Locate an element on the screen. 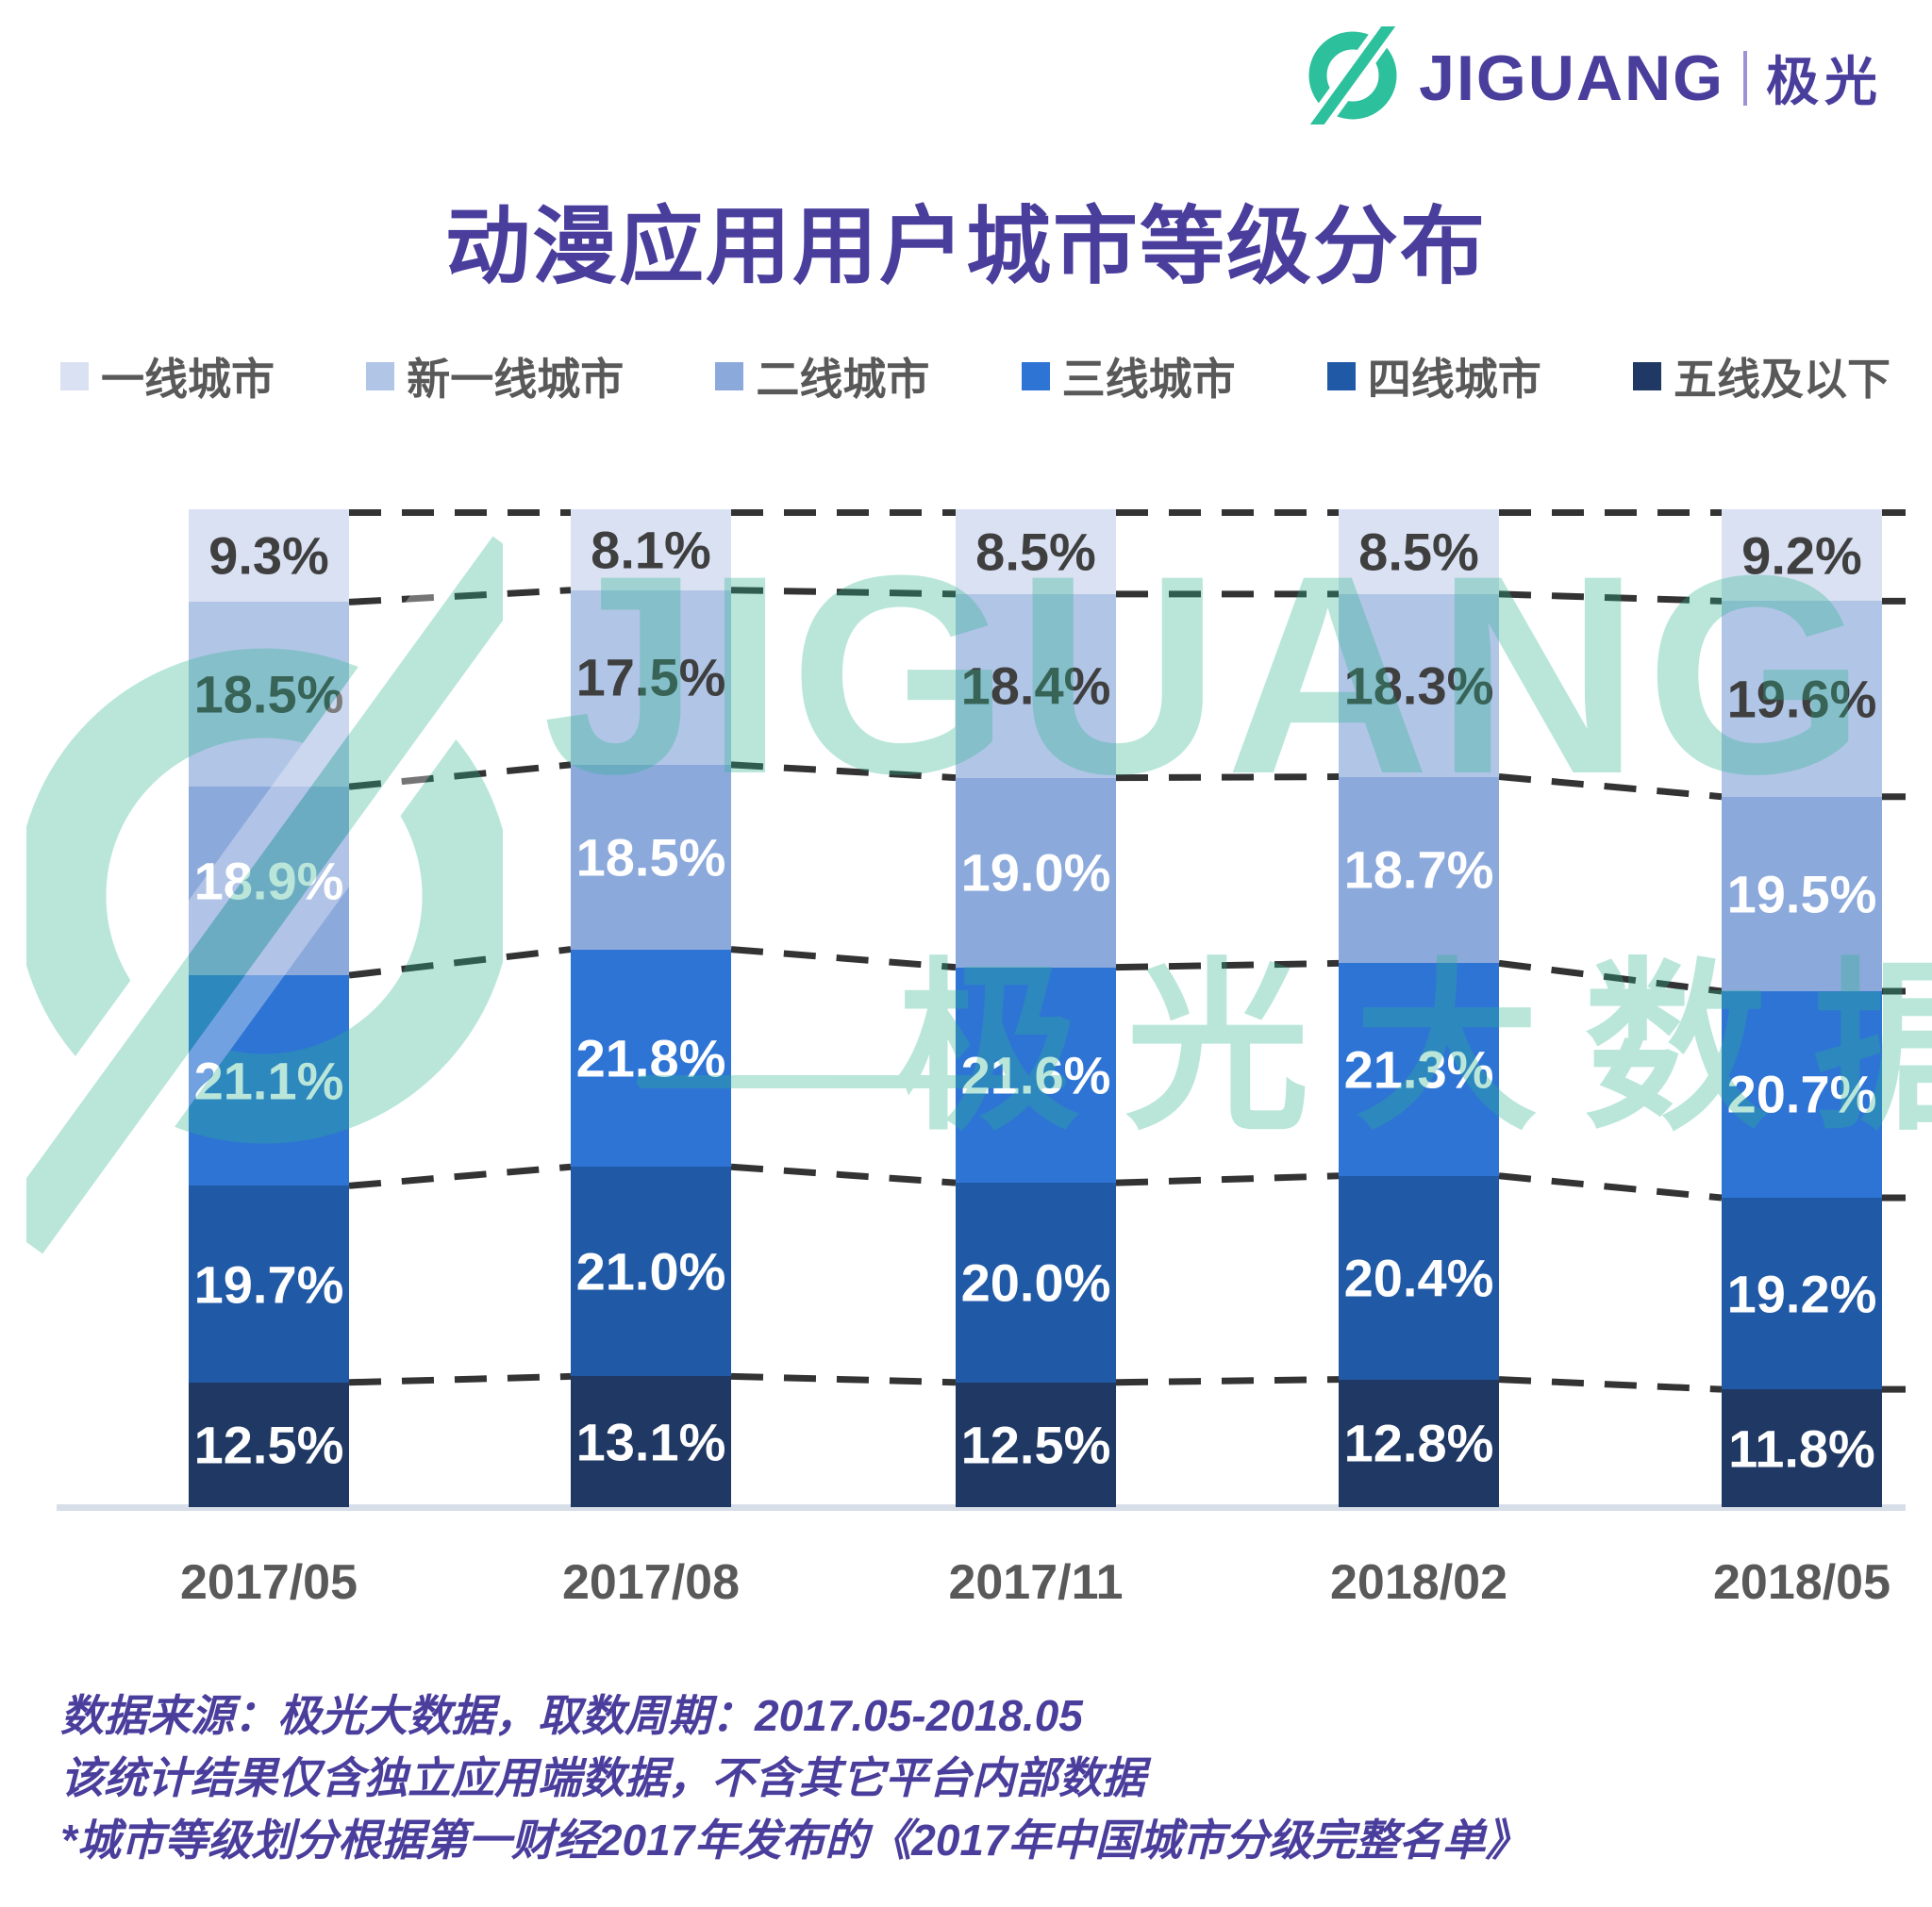  bar-segment-二线城市: 19.5% is located at coordinates (1802, 893).